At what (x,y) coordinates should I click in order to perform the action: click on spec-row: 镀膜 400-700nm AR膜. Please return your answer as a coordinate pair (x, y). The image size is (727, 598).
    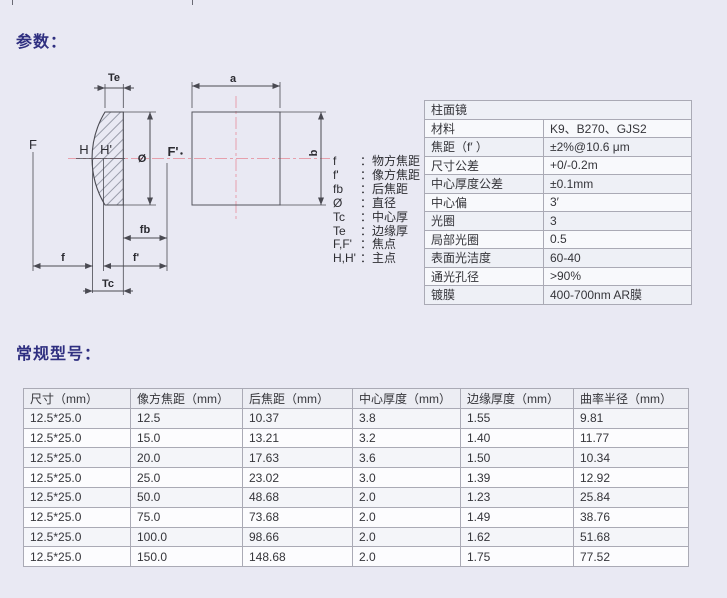
    Looking at the image, I should click on (558, 295).